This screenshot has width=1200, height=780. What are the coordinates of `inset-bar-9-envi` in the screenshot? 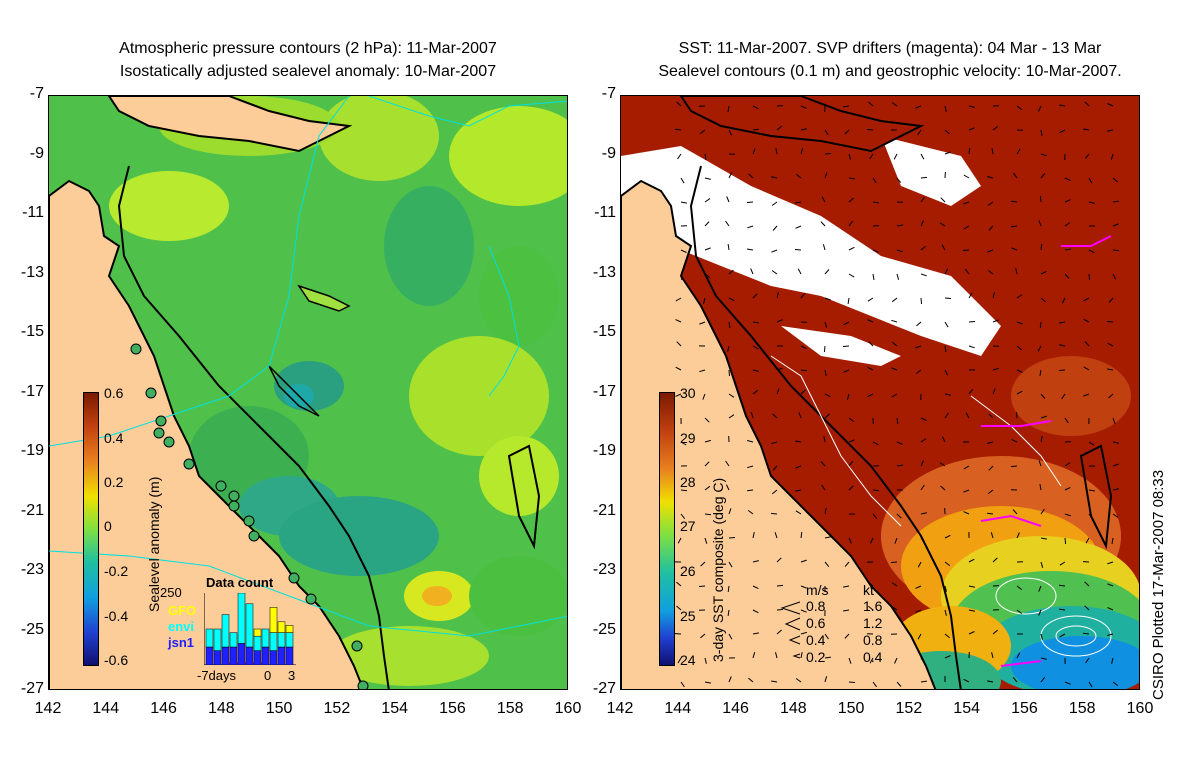 It's located at (281, 640).